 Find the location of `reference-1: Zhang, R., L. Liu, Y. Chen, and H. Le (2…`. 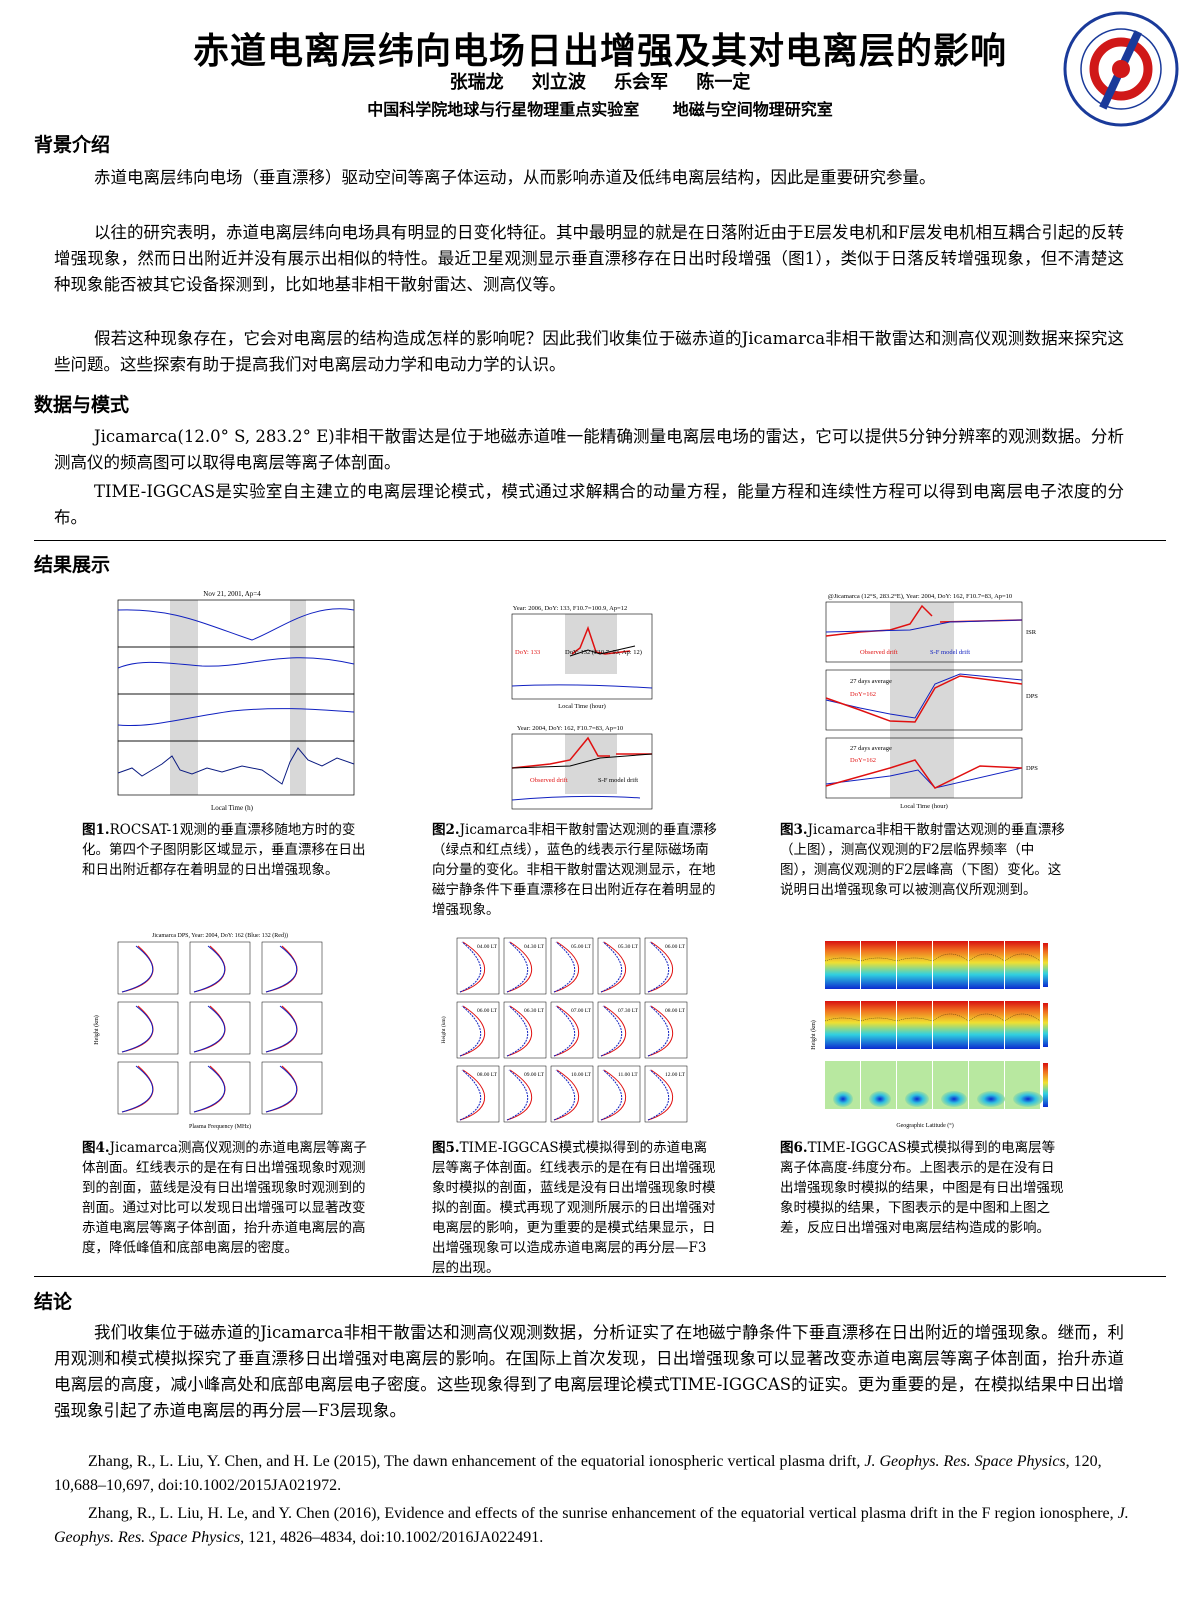

reference-1: Zhang, R., L. Liu, Y. Chen, and H. Le (2… is located at coordinates (578, 1473).